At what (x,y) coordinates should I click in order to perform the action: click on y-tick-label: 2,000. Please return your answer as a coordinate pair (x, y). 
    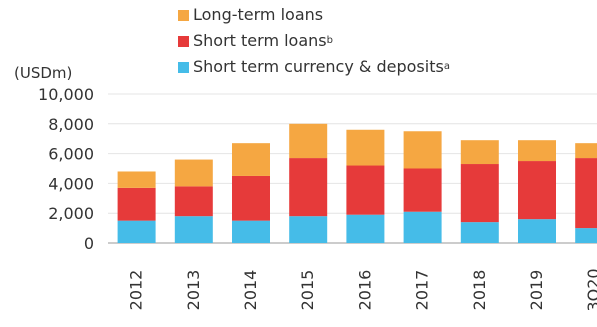
    Looking at the image, I should click on (71, 213).